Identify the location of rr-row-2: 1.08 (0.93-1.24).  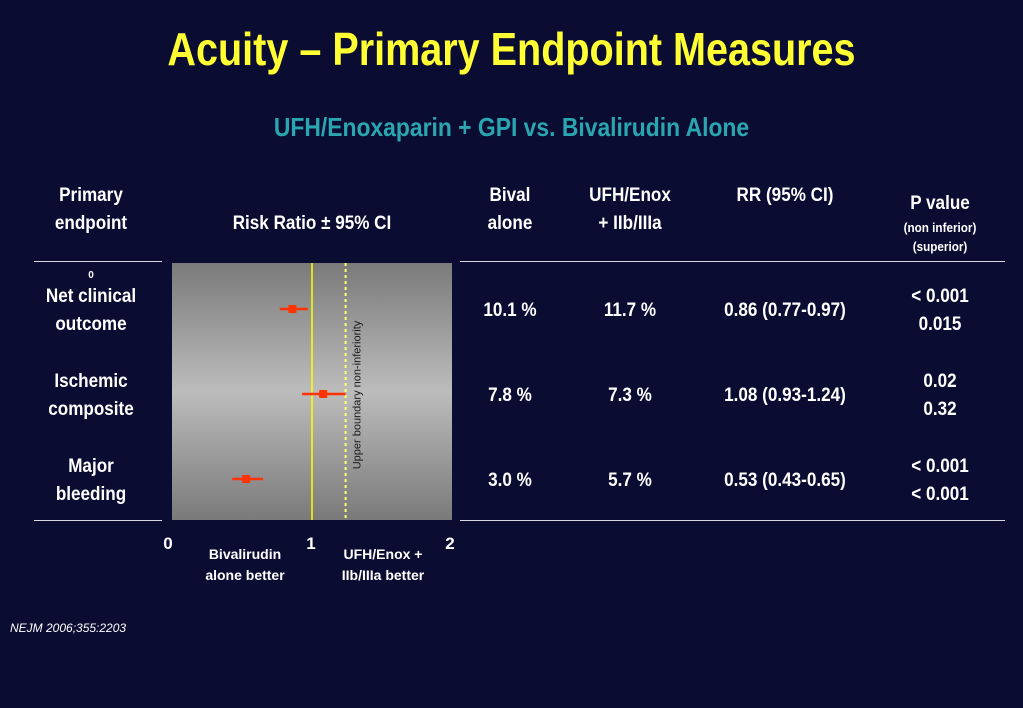
(785, 395).